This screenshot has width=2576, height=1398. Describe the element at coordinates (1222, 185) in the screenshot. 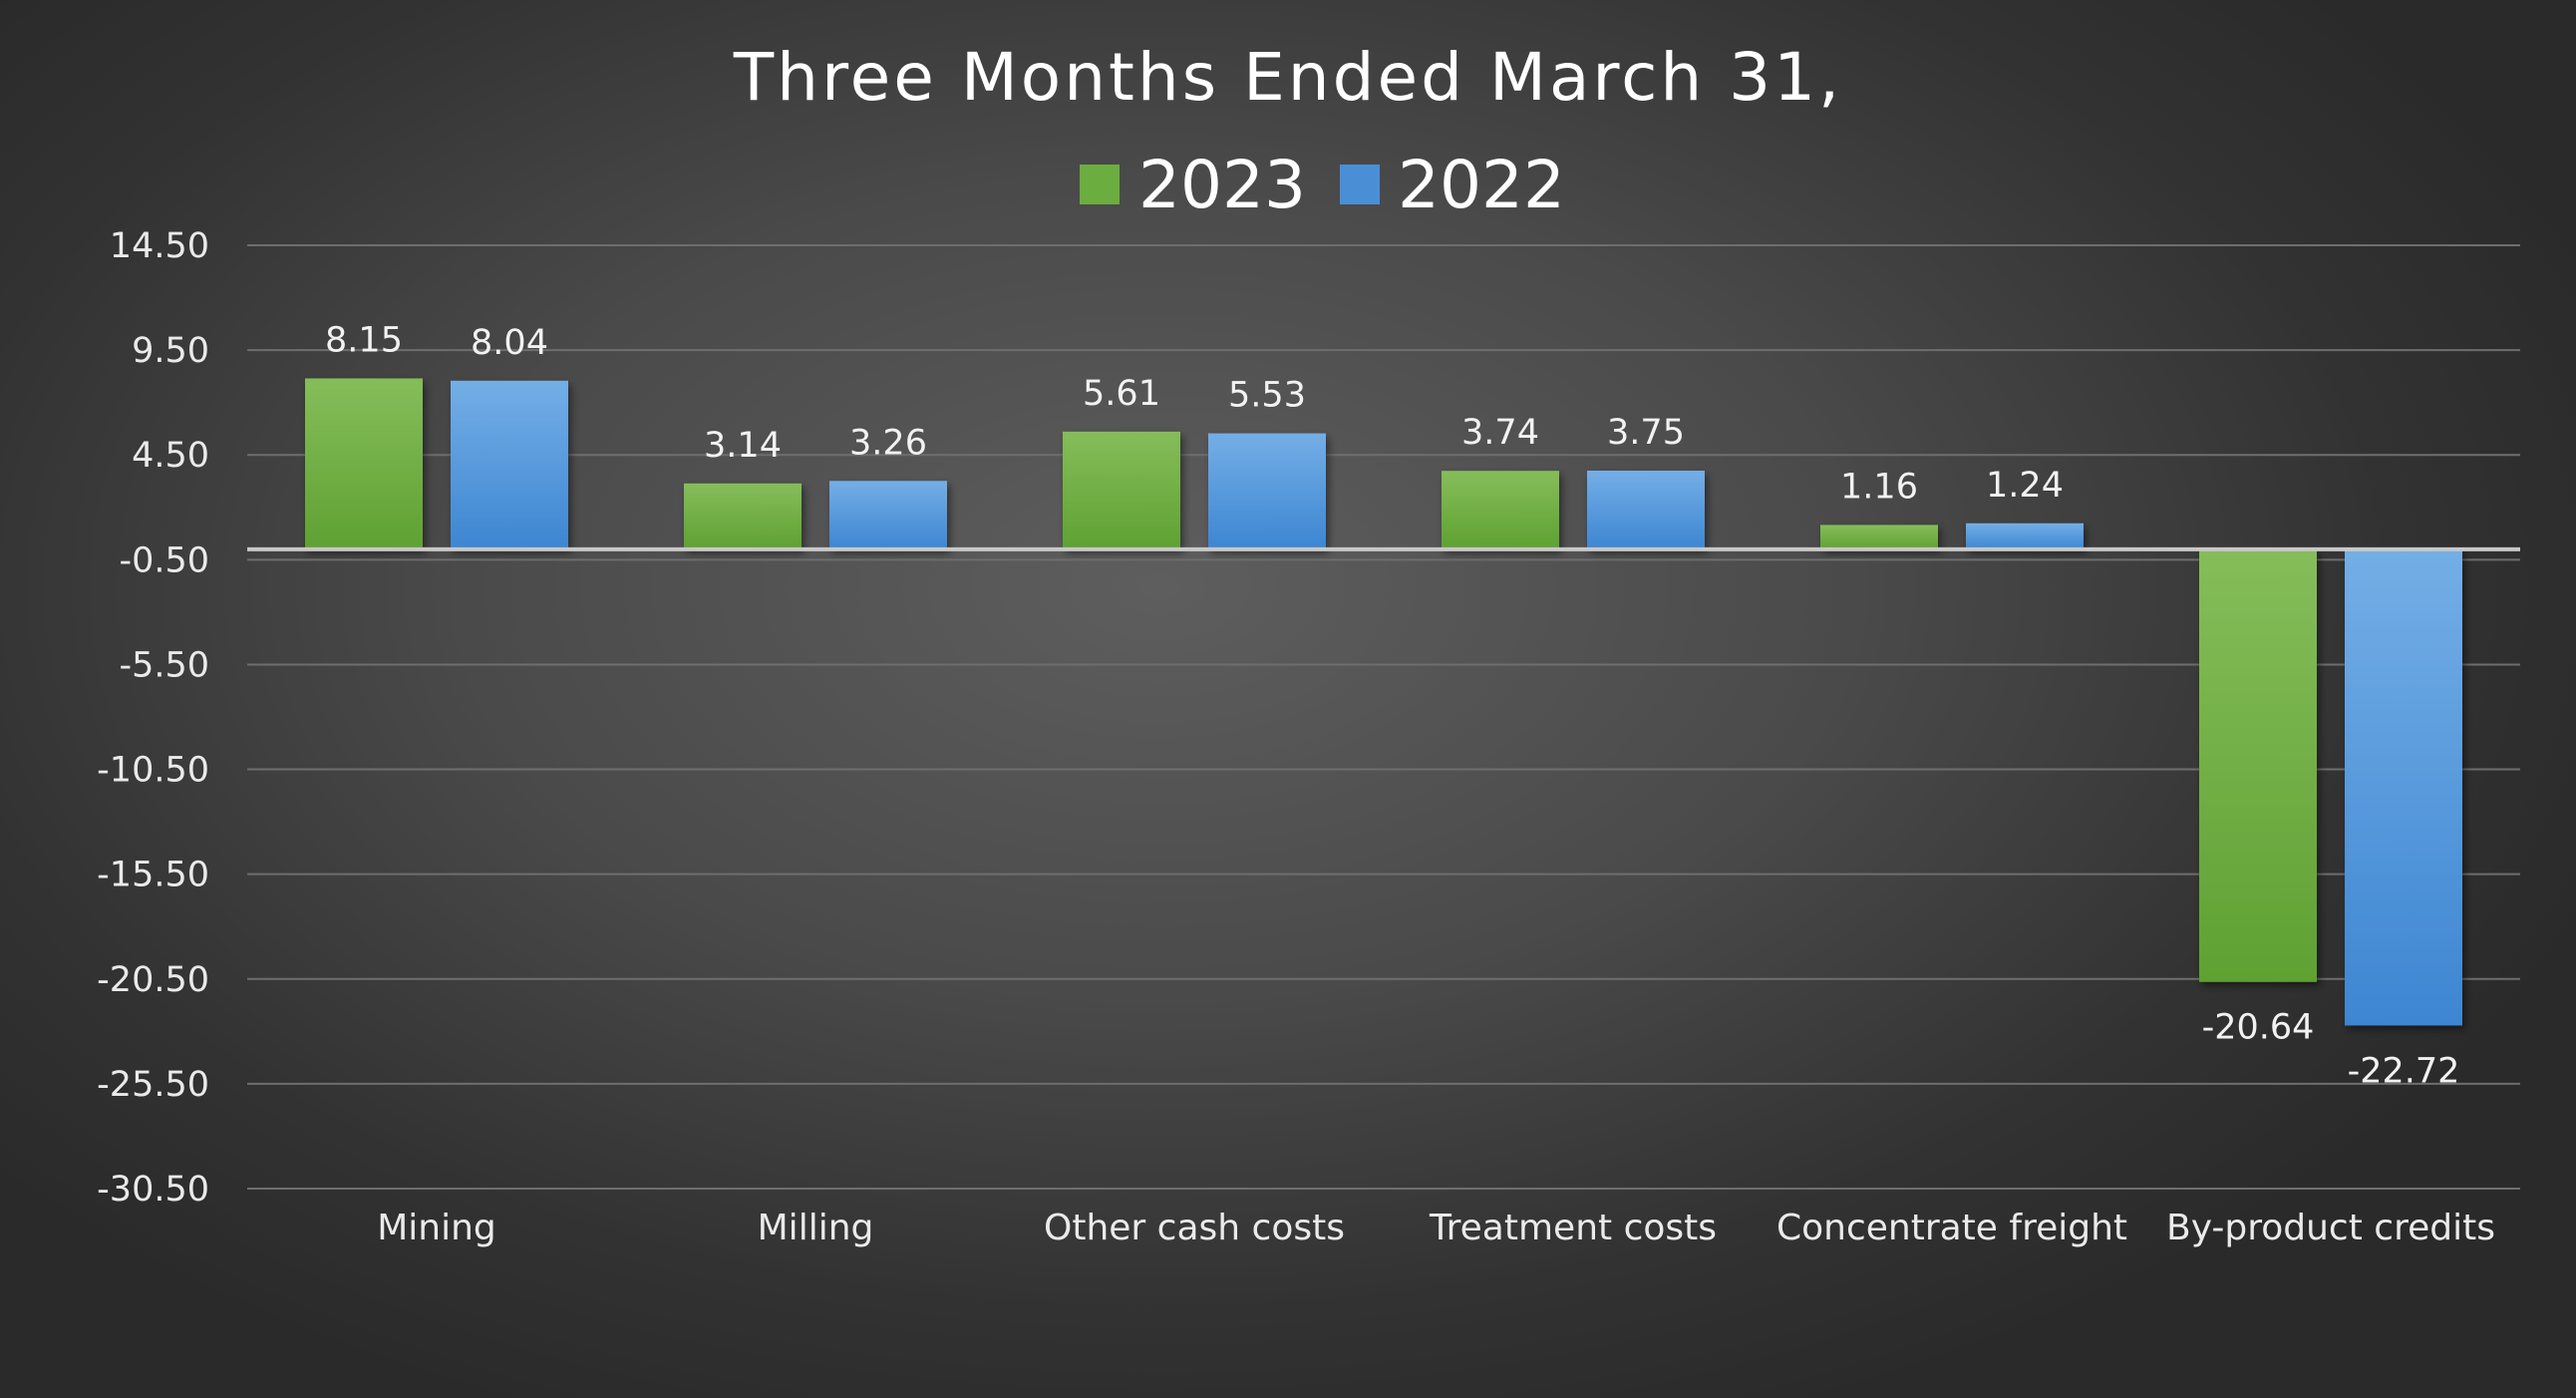

I see `legend-label-2023: 2023` at that location.